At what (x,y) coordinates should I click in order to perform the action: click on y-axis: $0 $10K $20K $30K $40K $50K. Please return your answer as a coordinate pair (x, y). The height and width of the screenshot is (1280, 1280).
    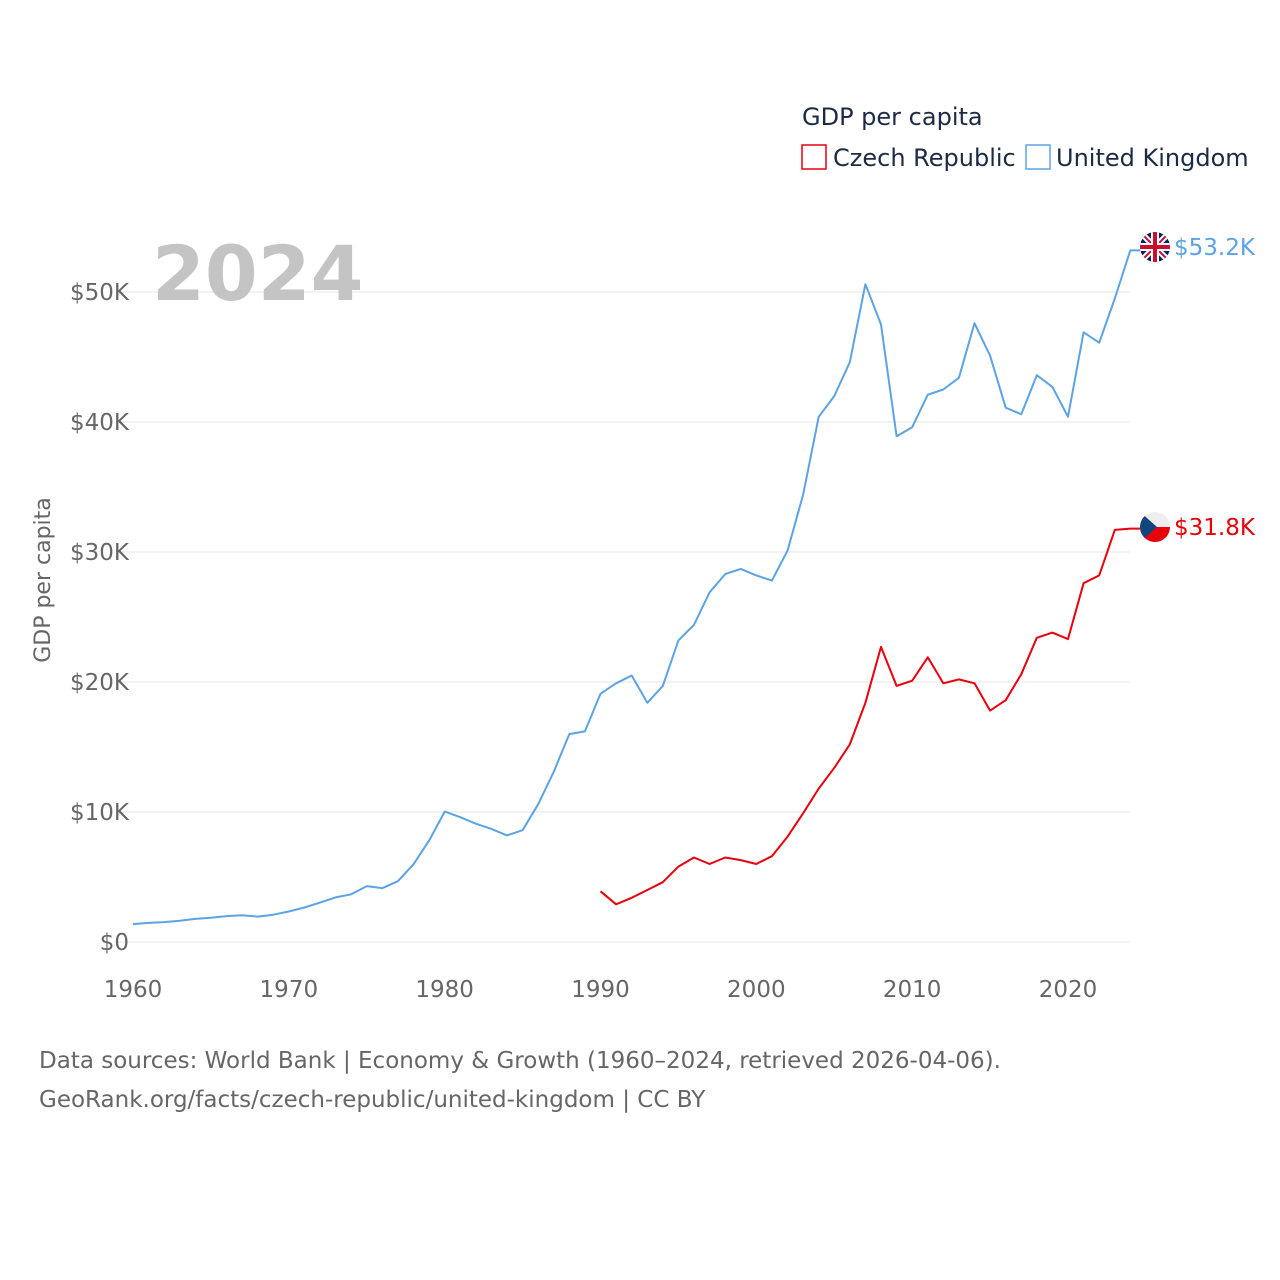
    Looking at the image, I should click on (100, 618).